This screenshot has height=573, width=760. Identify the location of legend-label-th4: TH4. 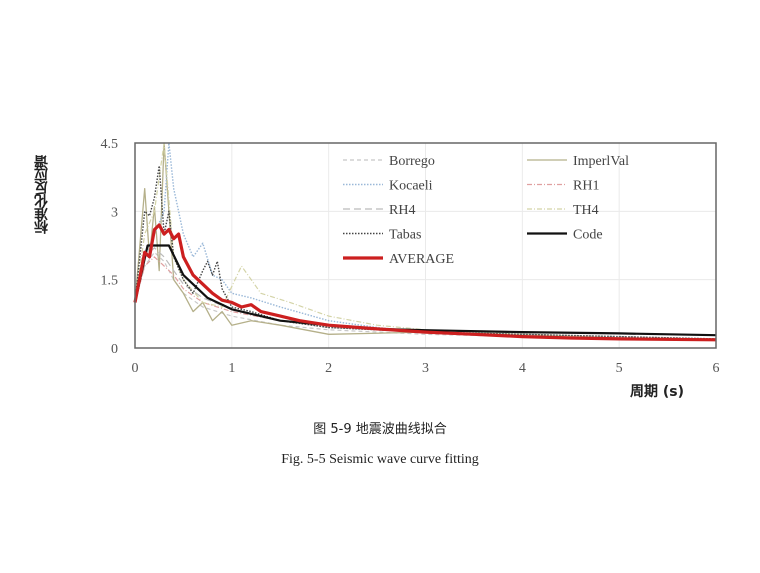
(586, 210).